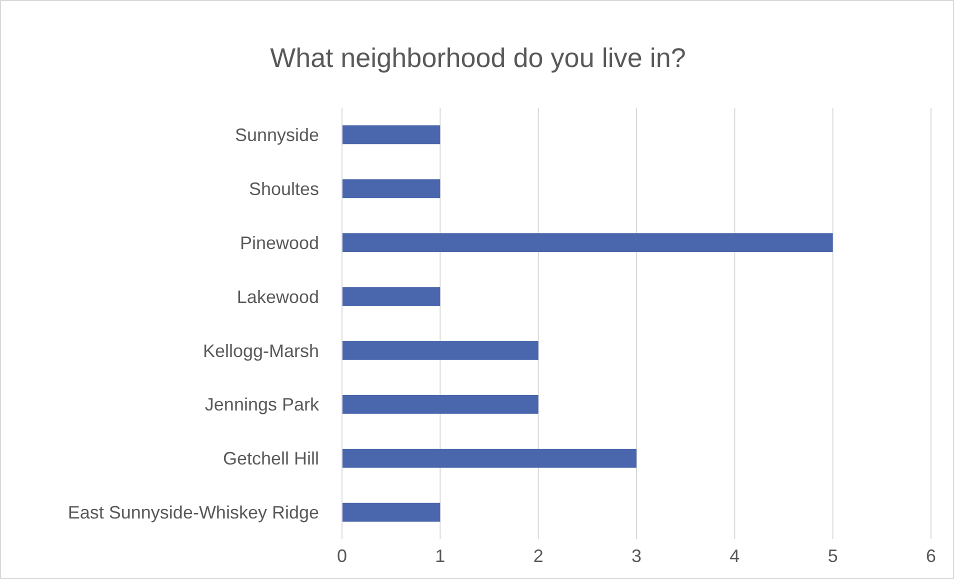 The height and width of the screenshot is (579, 954). I want to click on chart-title: What neighborhood do you live in?, so click(478, 58).